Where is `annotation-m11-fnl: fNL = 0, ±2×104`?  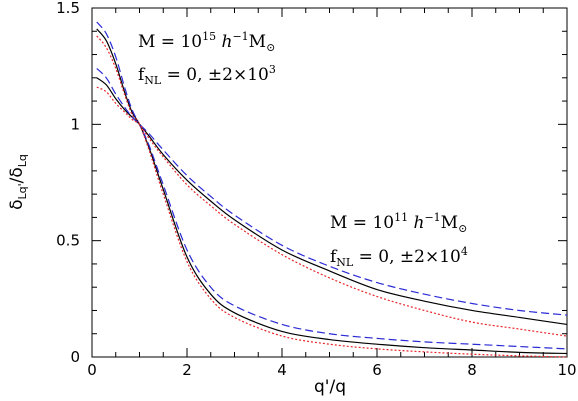 annotation-m11-fnl: fNL = 0, ±2×104 is located at coordinates (399, 257).